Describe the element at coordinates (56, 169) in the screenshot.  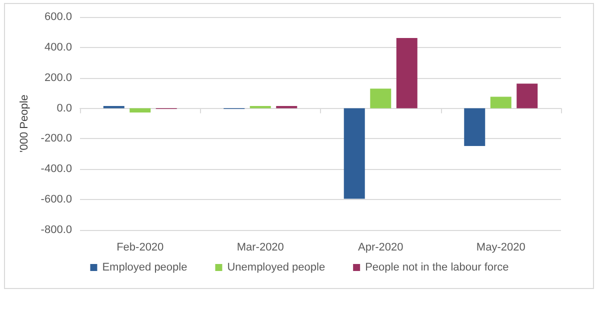
I see `y-tick-label: -400.0` at that location.